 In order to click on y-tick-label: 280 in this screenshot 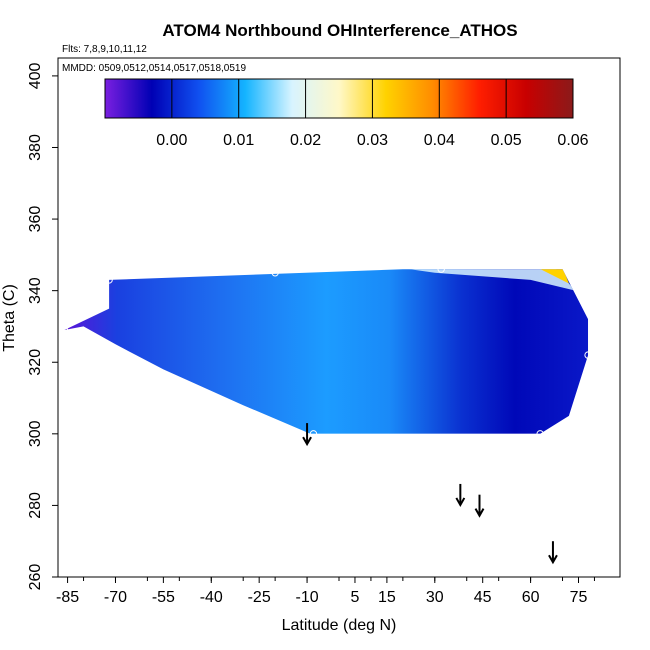, I will do `click(35, 505)`.